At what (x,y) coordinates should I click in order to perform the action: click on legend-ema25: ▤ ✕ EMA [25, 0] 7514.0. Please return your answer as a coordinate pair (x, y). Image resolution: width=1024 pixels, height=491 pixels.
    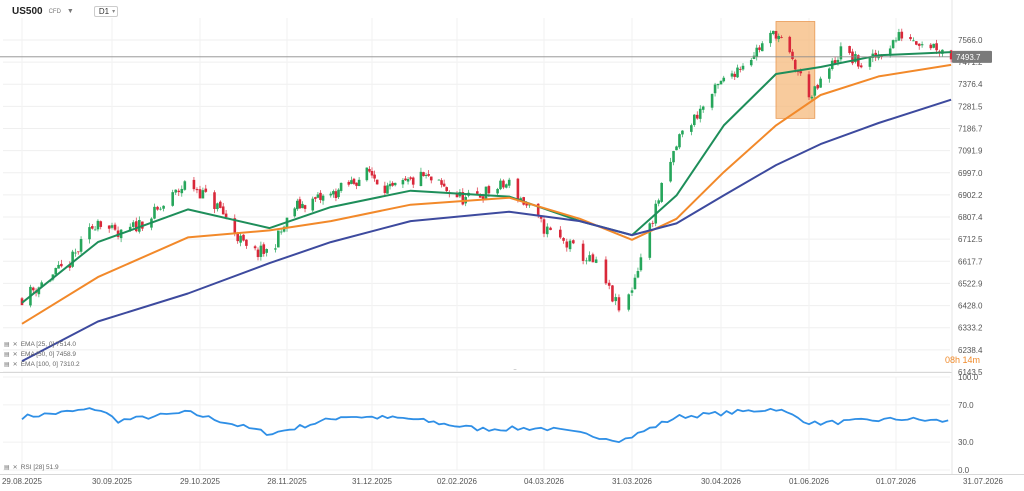
    Looking at the image, I should click on (40, 344).